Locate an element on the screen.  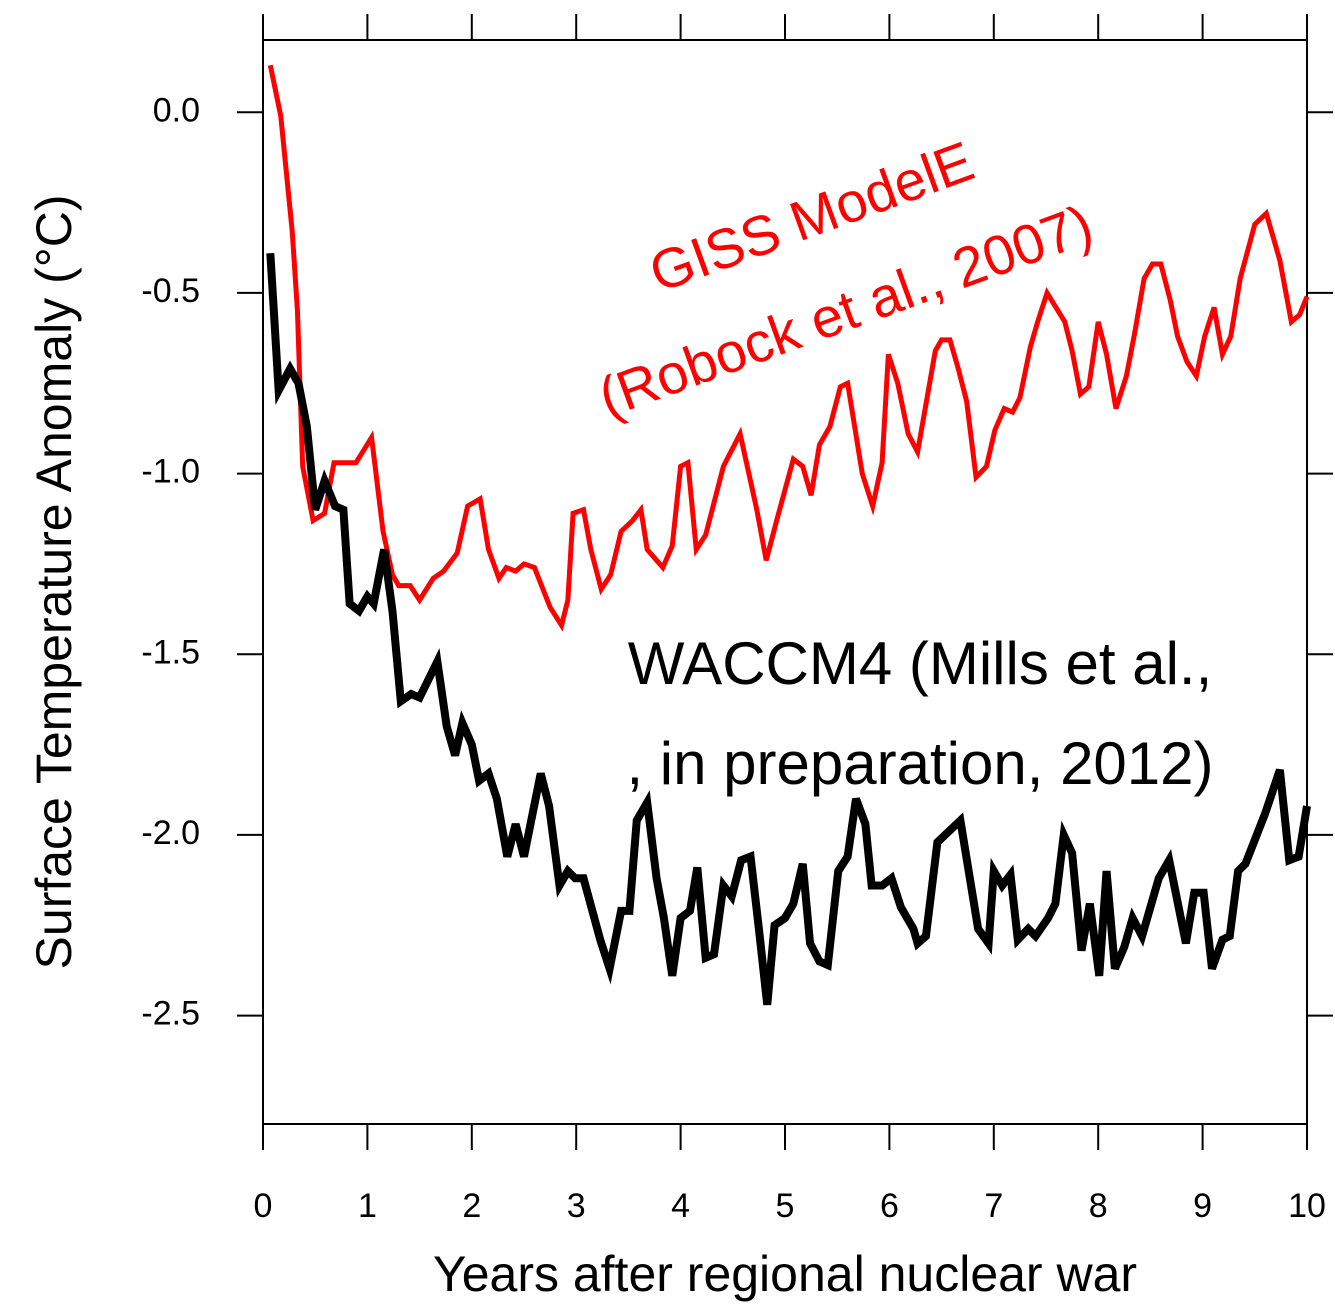
x-tick-label: 7 is located at coordinates (993, 1206).